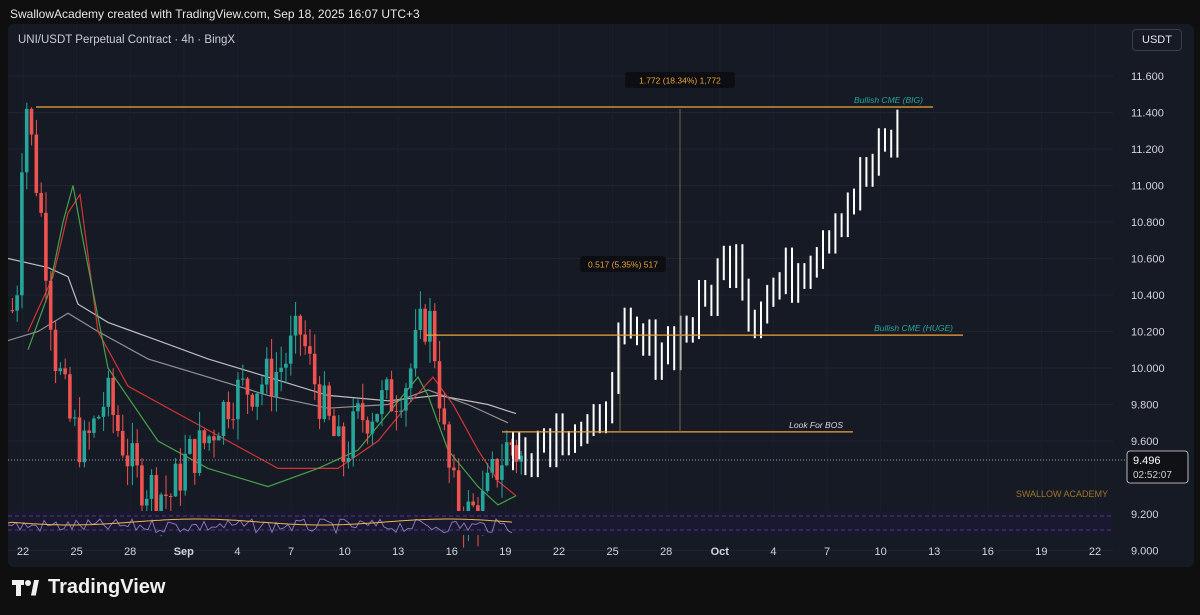  I want to click on x-tick-label: 28, so click(130, 552).